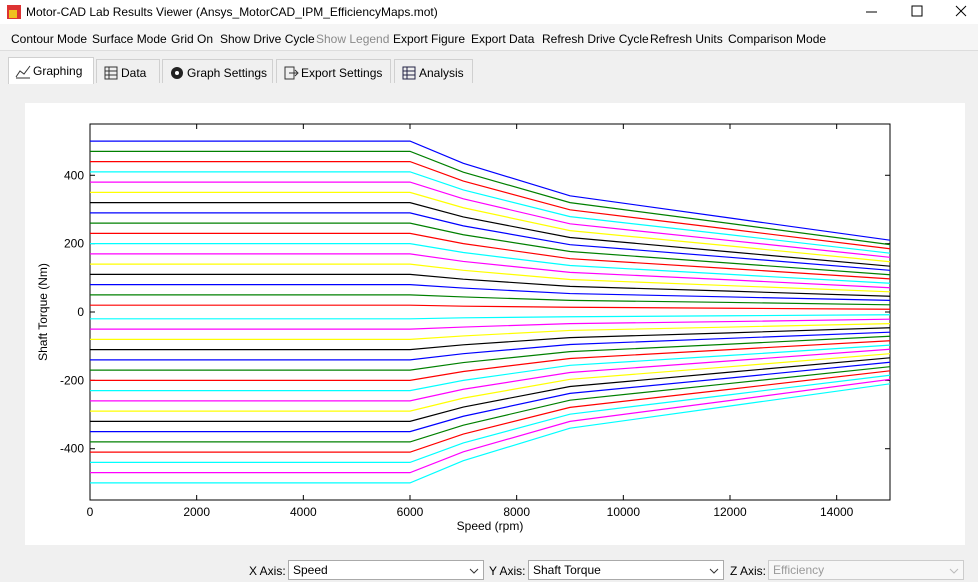 The image size is (978, 582). What do you see at coordinates (837, 512) in the screenshot?
I see `x-tick-label: 14000` at bounding box center [837, 512].